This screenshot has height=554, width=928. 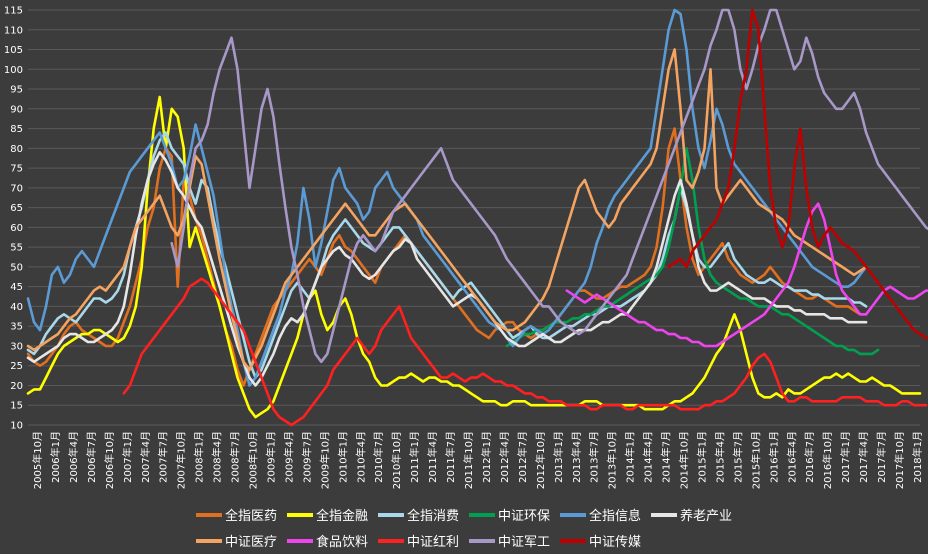 What do you see at coordinates (73, 457) in the screenshot?
I see `x-tick-label: 2006年4月` at bounding box center [73, 457].